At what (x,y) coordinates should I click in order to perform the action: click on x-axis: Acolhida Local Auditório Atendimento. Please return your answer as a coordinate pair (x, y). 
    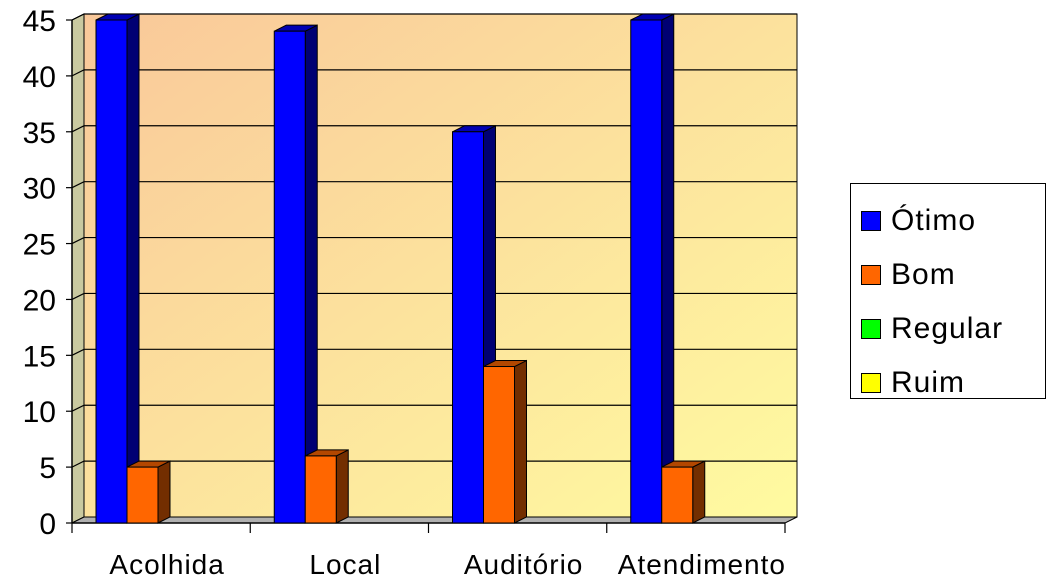
    Looking at the image, I should click on (428, 551).